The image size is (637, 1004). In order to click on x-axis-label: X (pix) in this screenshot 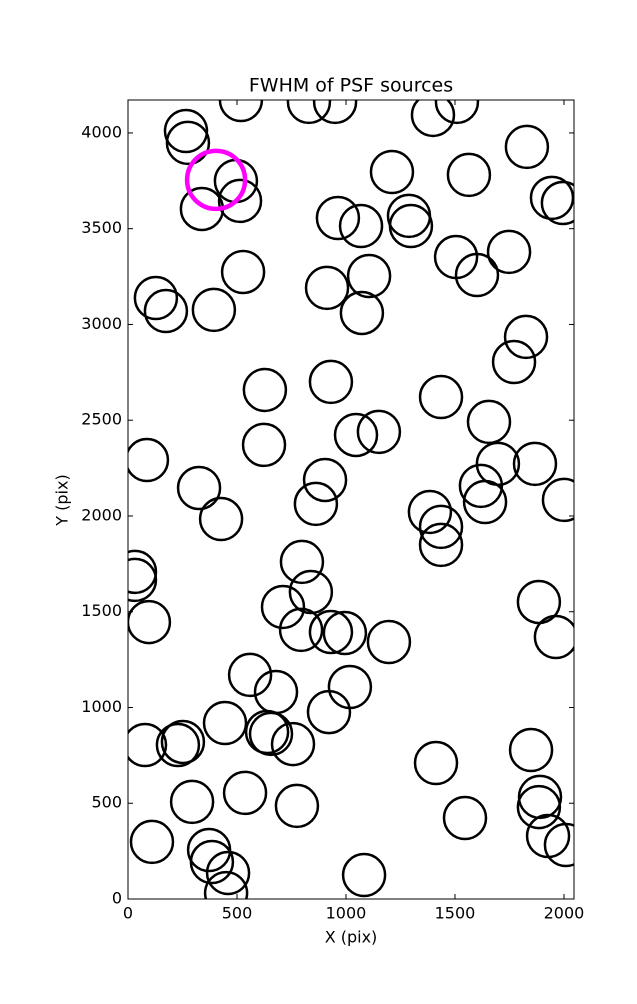, I will do `click(351, 937)`.